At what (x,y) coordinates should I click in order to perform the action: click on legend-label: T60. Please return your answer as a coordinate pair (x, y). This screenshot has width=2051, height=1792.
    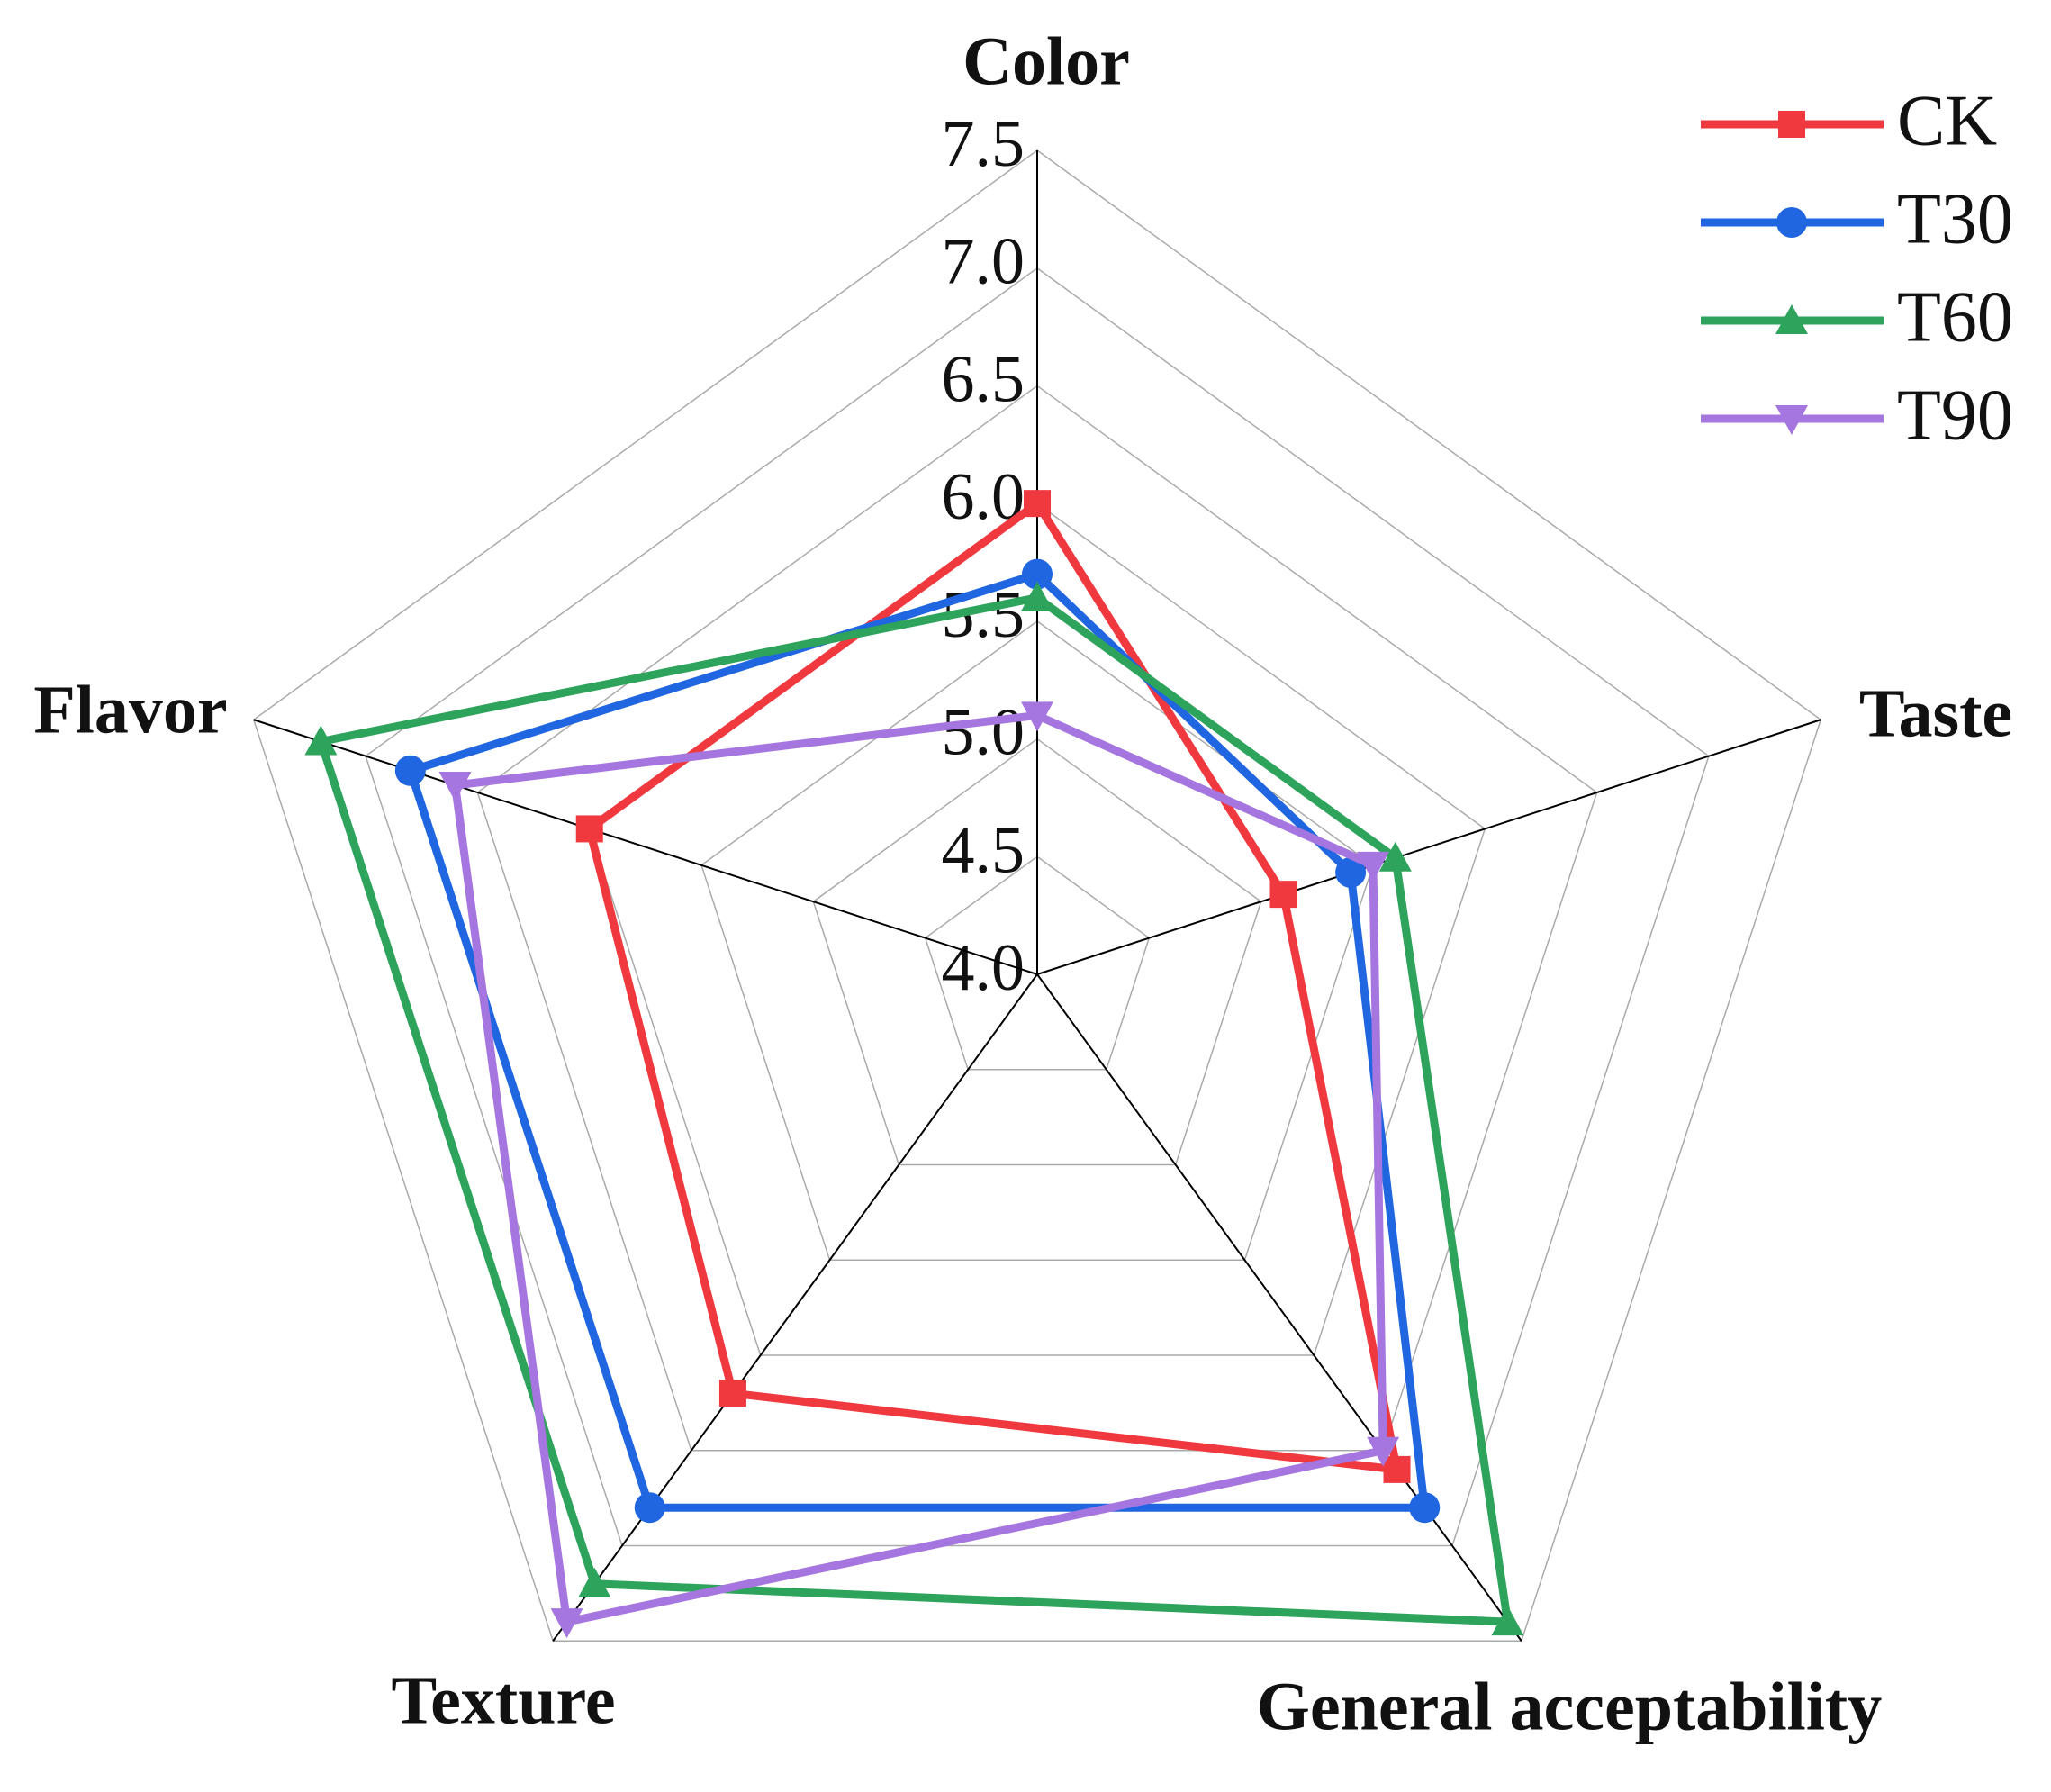
    Looking at the image, I should click on (1955, 317).